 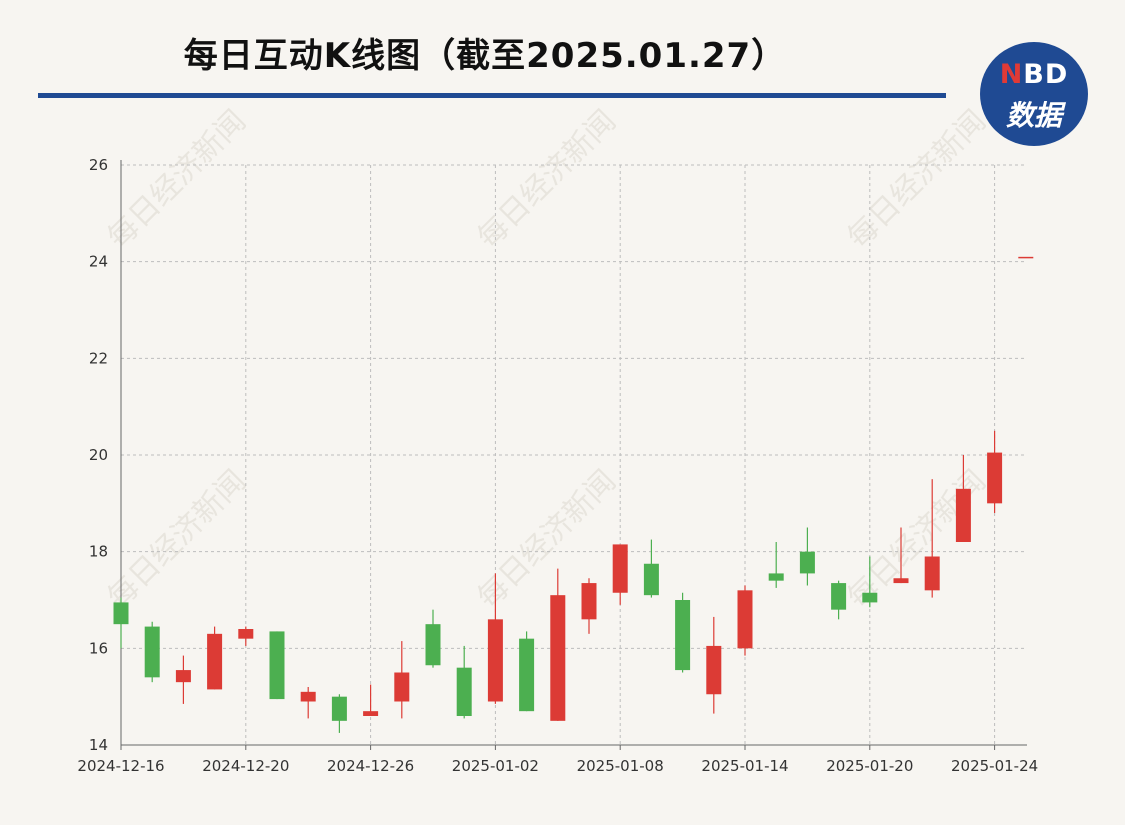 What do you see at coordinates (1033, 115) in the screenshot?
I see `logo-line2: 数据` at bounding box center [1033, 115].